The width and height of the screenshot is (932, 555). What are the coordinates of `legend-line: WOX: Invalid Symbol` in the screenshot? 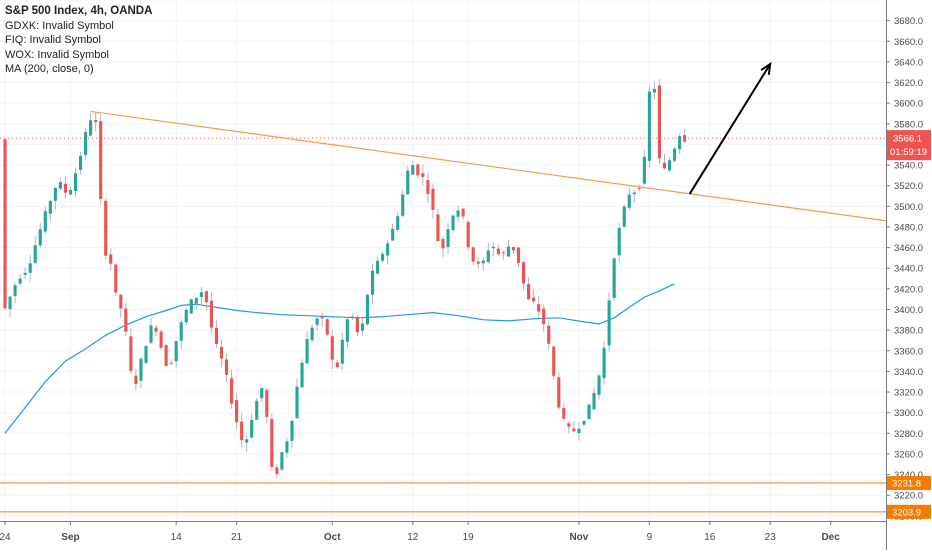 It's located at (57, 54).